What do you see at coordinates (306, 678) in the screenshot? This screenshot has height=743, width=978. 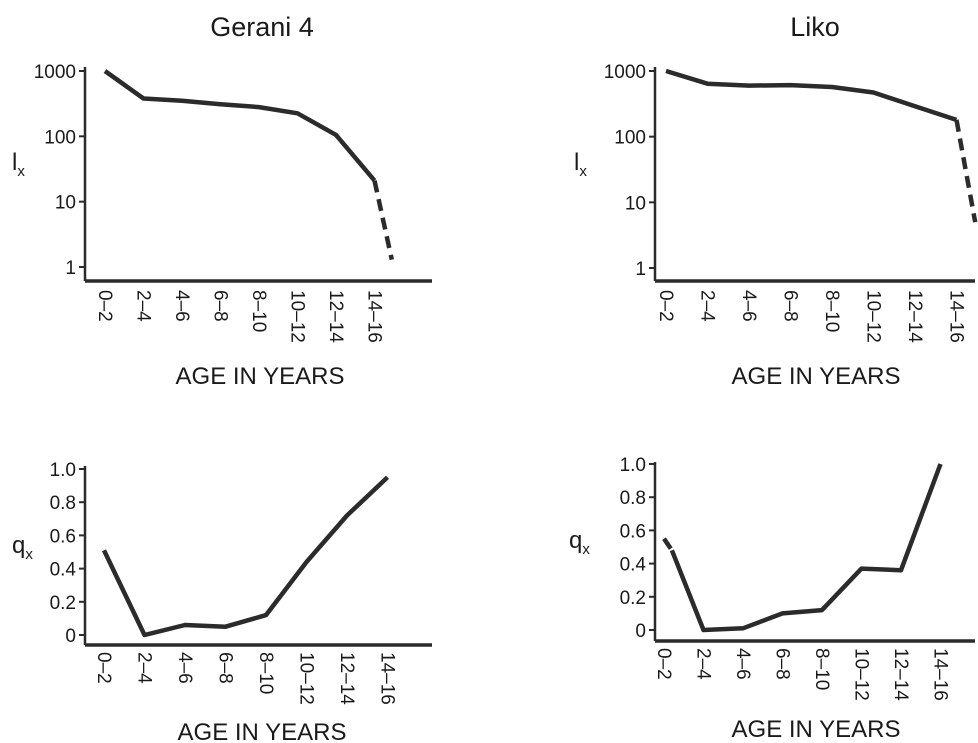 I see `gerani-qx-xtick-label-5: 10–12` at bounding box center [306, 678].